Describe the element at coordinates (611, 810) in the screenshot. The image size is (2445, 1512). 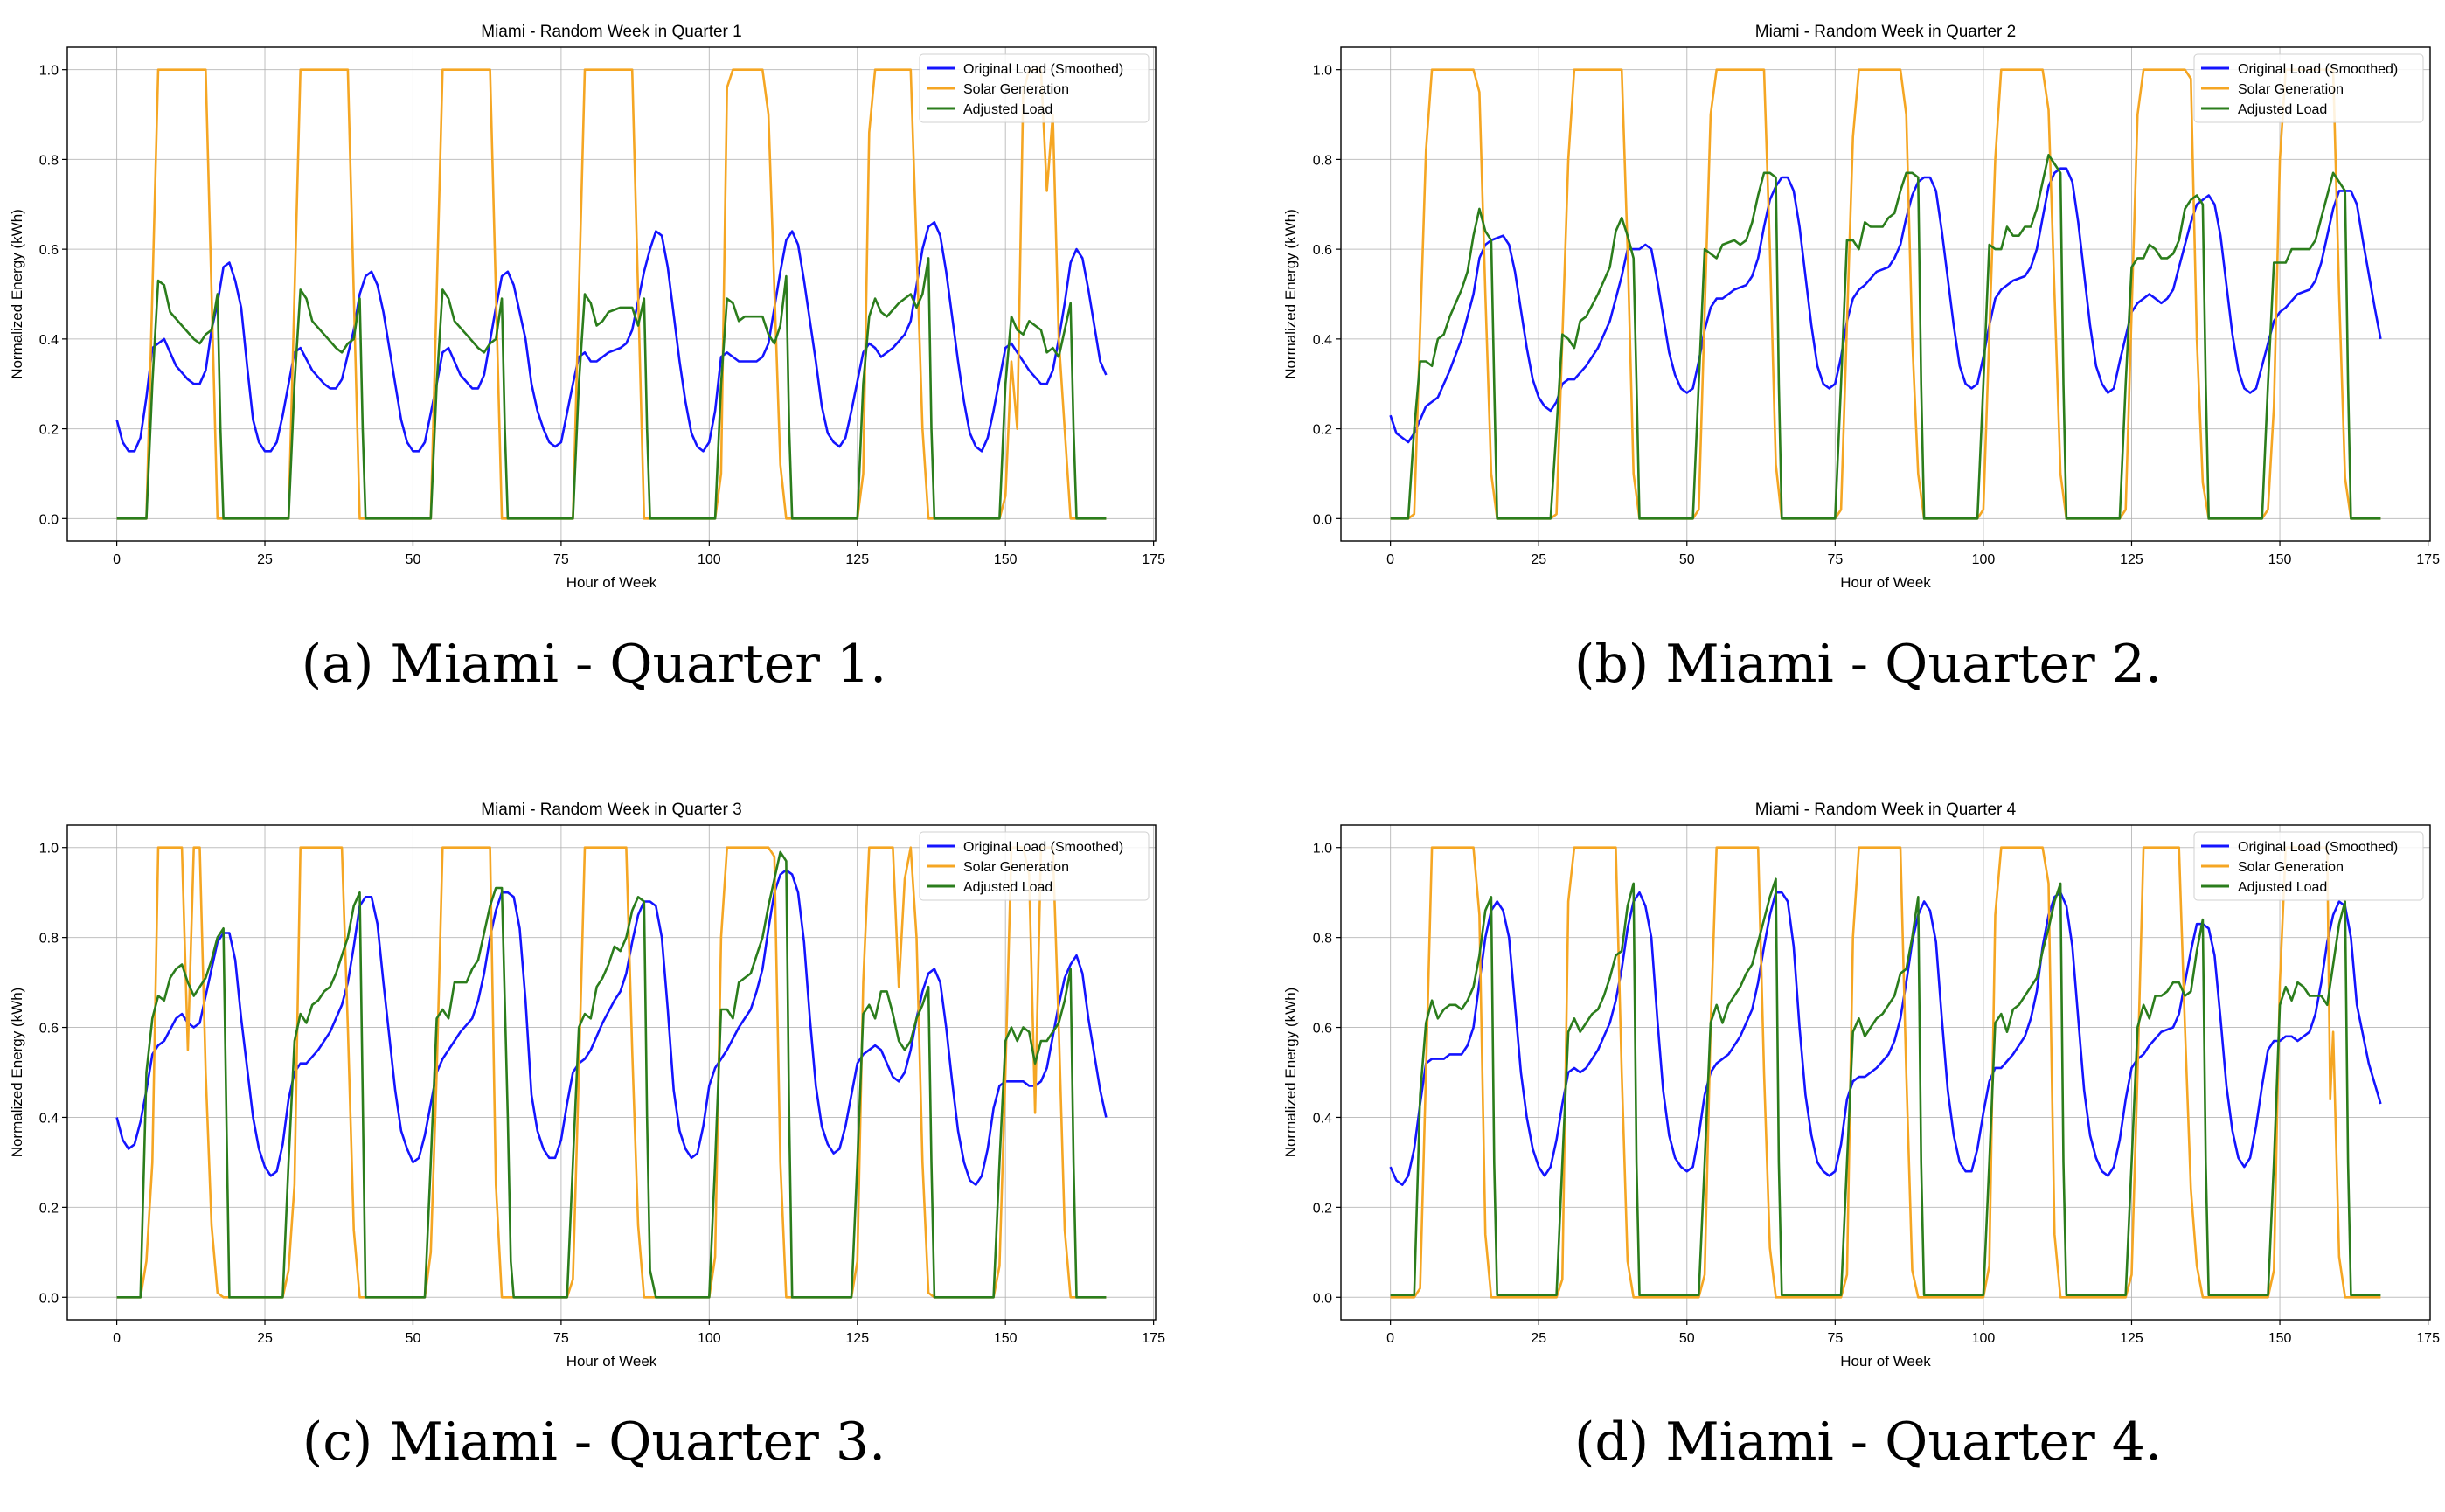
I see `chart-title: Miami - Random Week in Quarter 3` at that location.